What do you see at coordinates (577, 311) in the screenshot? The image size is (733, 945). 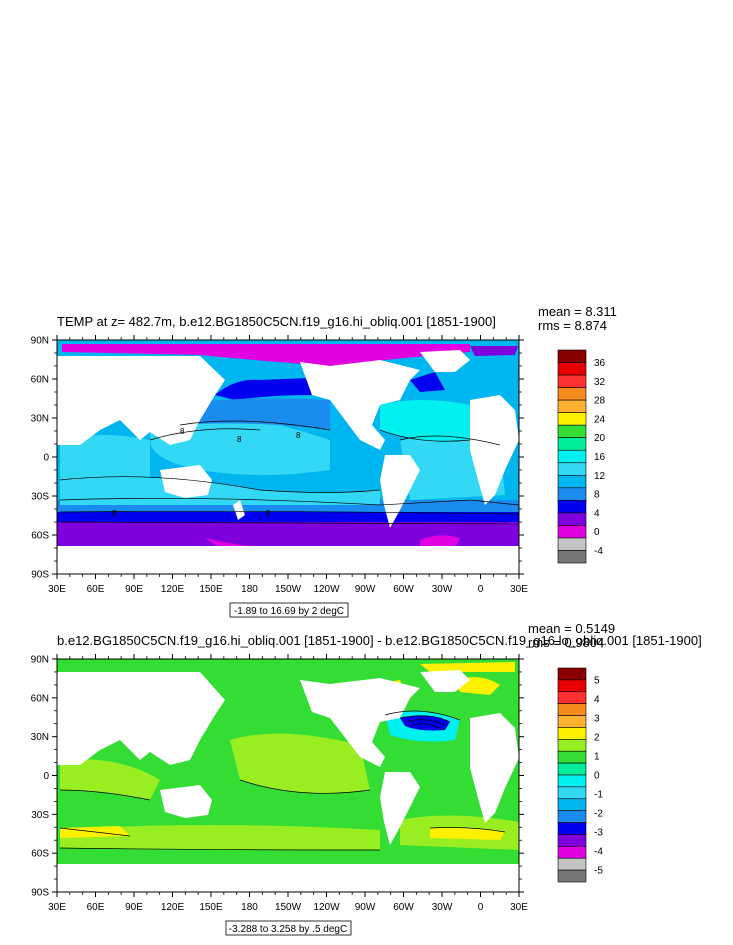 I see `panel-1-mean: mean = 8.311` at bounding box center [577, 311].